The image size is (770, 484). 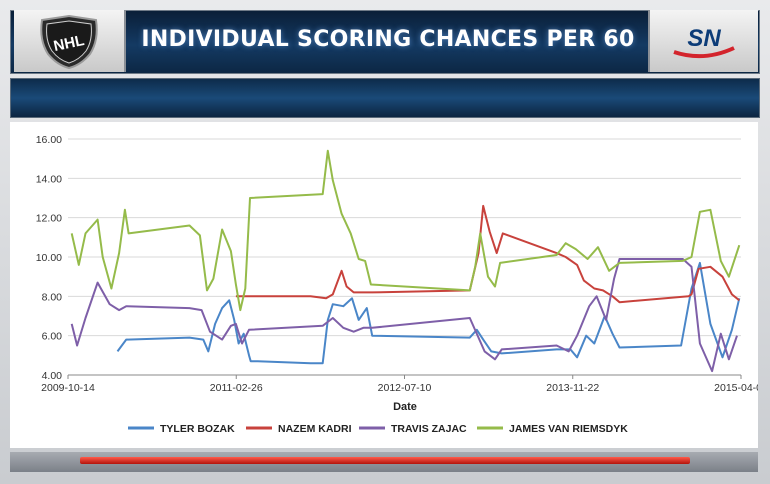 I want to click on nhl-shield-logo-icon: NHL, so click(x=69, y=42).